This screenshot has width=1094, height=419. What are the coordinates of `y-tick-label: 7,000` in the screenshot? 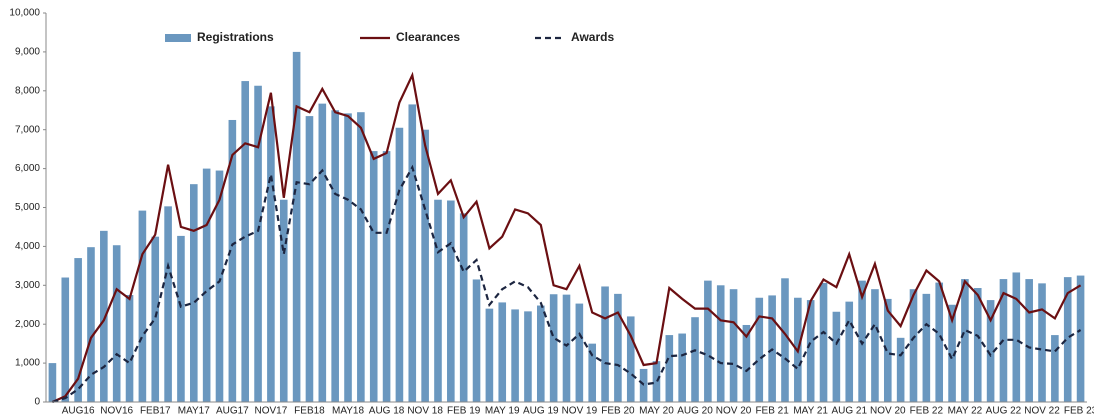 It's located at (27, 129).